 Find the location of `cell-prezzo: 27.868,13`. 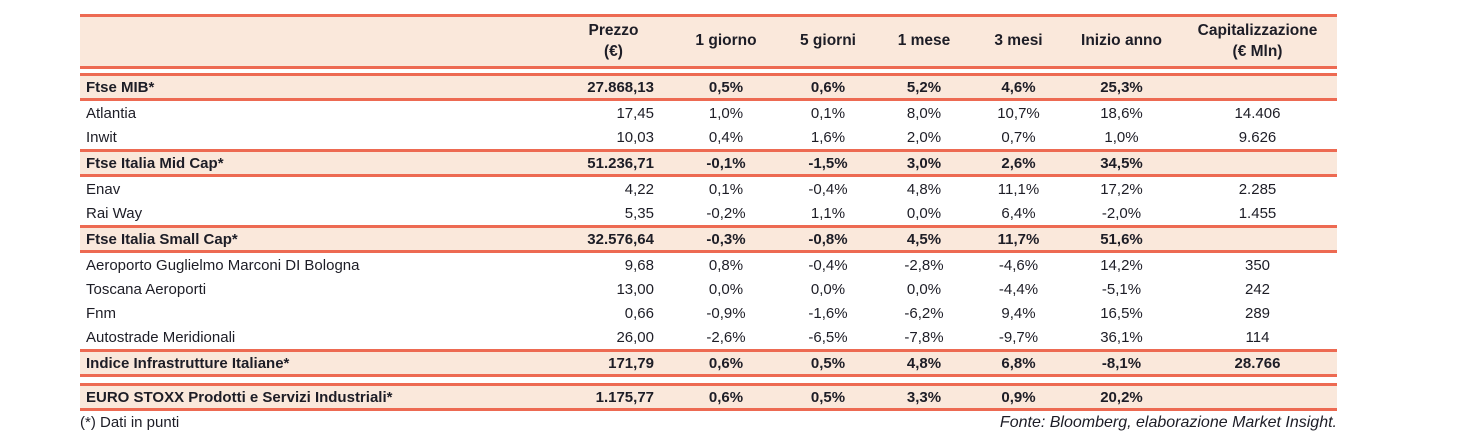

cell-prezzo: 27.868,13 is located at coordinates (613, 87).